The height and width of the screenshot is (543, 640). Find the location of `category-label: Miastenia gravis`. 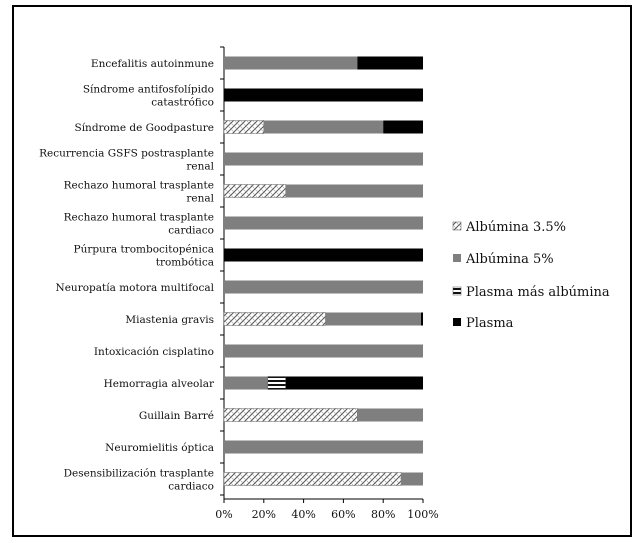

category-label: Miastenia gravis is located at coordinates (169, 320).